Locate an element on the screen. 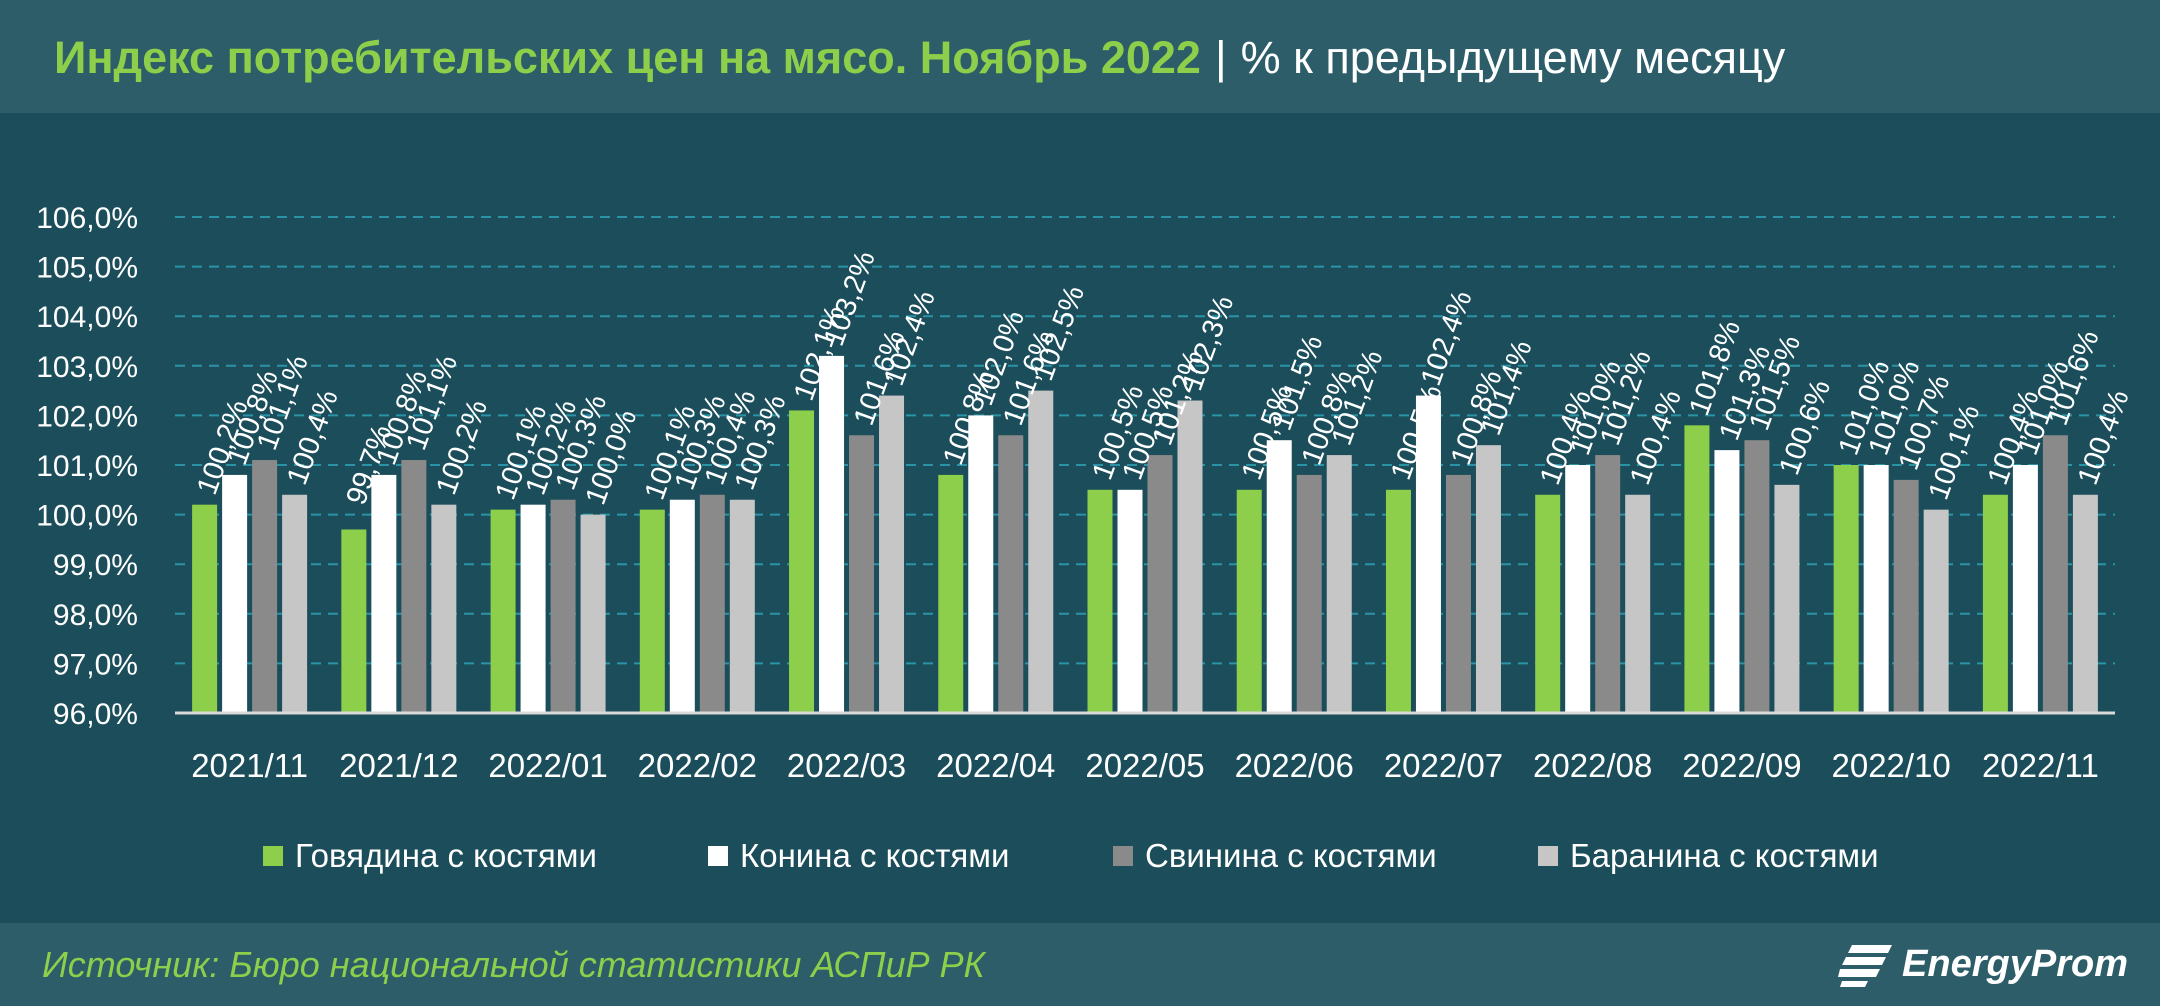  x-tick-label: 2022/09 is located at coordinates (1741, 765).